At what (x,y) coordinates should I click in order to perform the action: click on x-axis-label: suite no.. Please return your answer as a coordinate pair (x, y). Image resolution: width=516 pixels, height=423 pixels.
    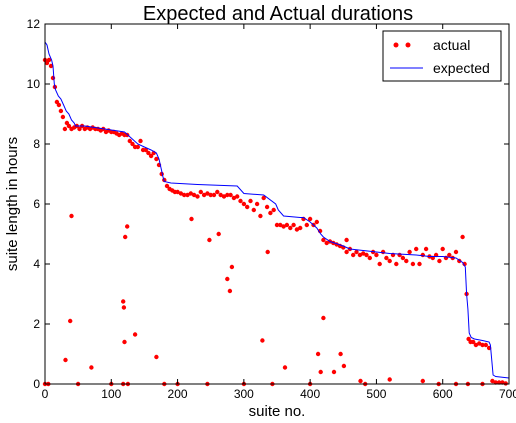
    Looking at the image, I should click on (277, 411).